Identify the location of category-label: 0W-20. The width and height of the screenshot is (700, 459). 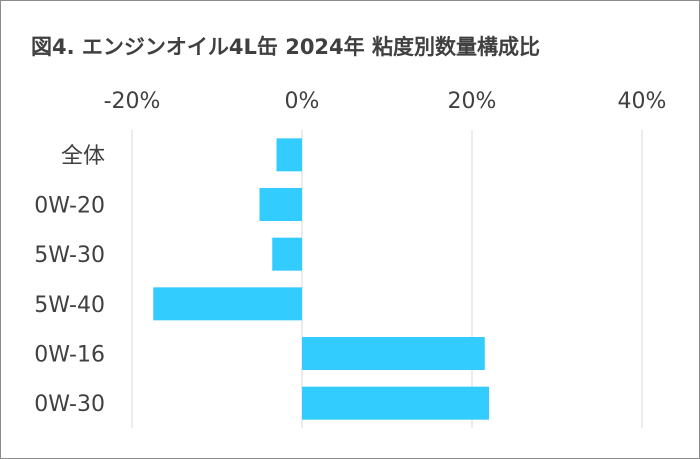
(69, 206).